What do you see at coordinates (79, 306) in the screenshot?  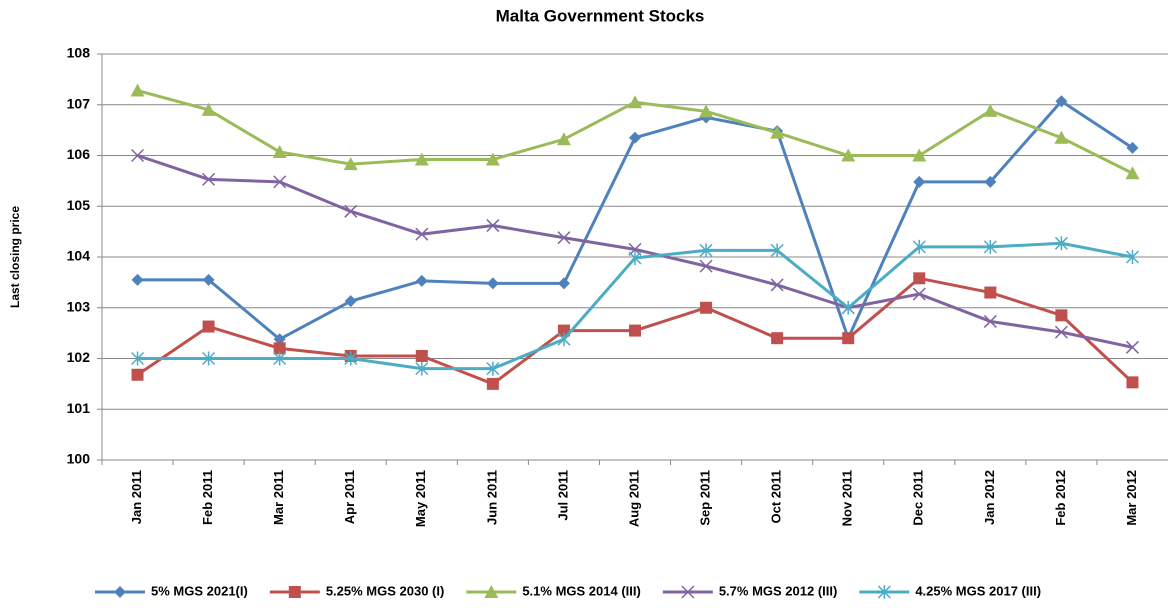 I see `y-tick-label: 103` at bounding box center [79, 306].